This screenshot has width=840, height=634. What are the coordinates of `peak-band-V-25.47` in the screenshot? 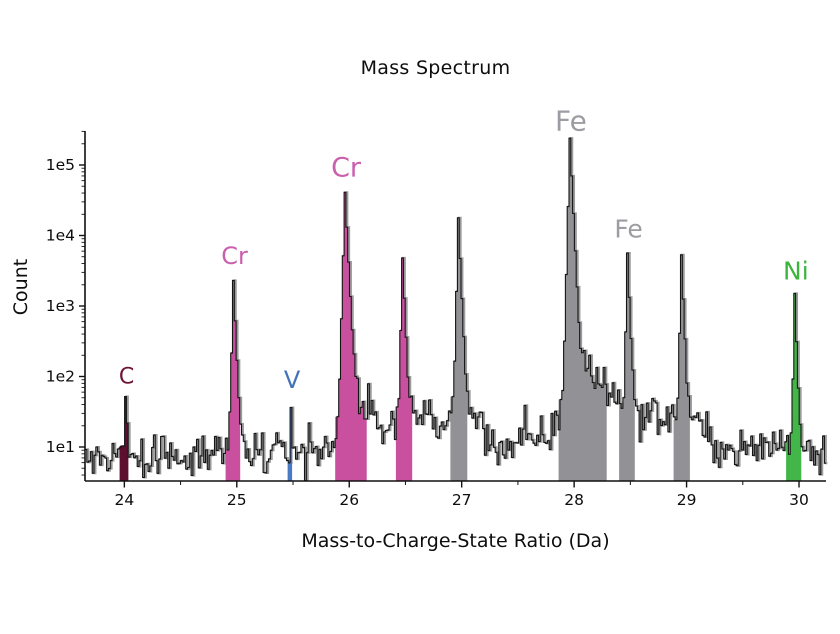 It's located at (290, 444).